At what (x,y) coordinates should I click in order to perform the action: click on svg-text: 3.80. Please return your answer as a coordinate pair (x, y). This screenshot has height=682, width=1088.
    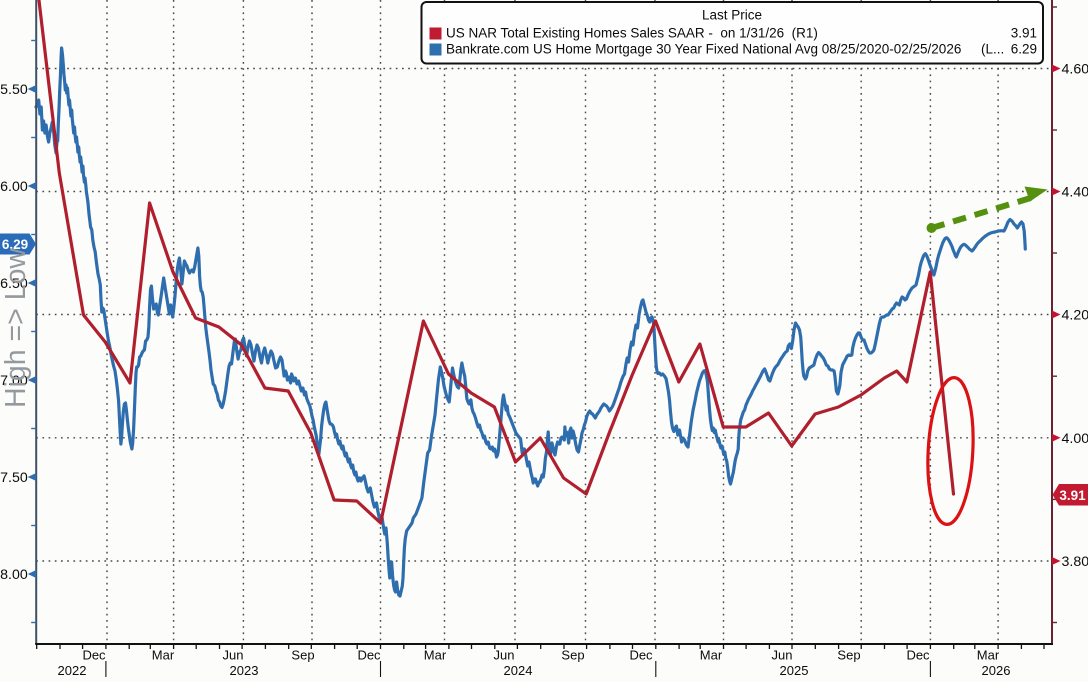
    Looking at the image, I should click on (1075, 562).